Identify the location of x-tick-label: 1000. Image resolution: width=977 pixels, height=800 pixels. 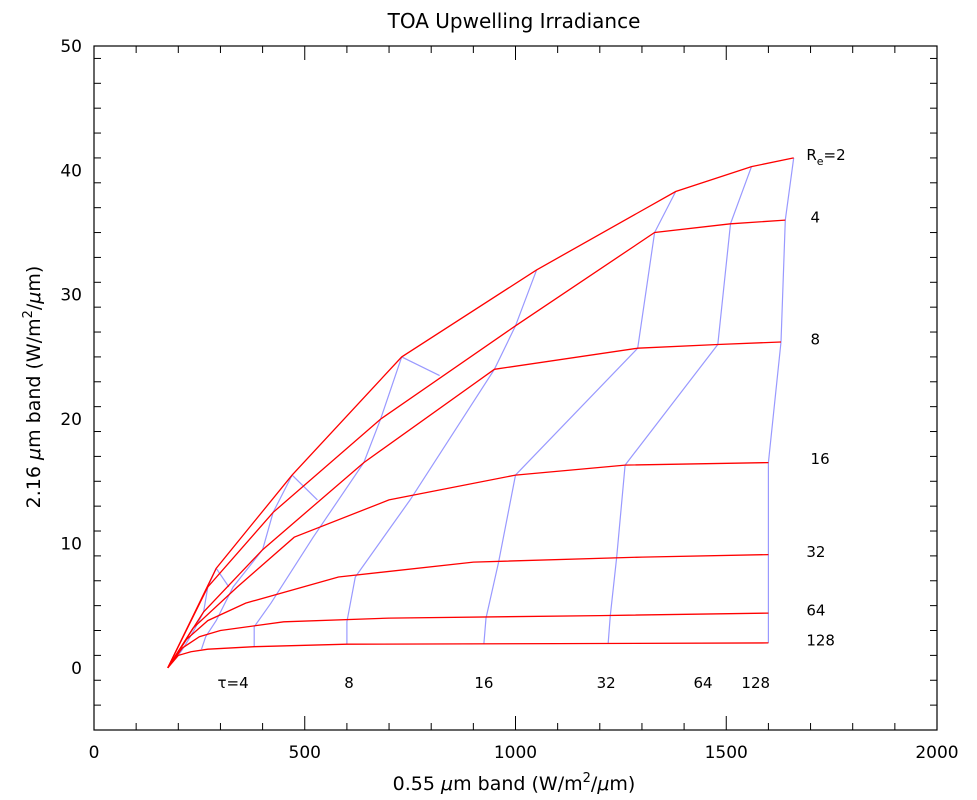
(515, 753).